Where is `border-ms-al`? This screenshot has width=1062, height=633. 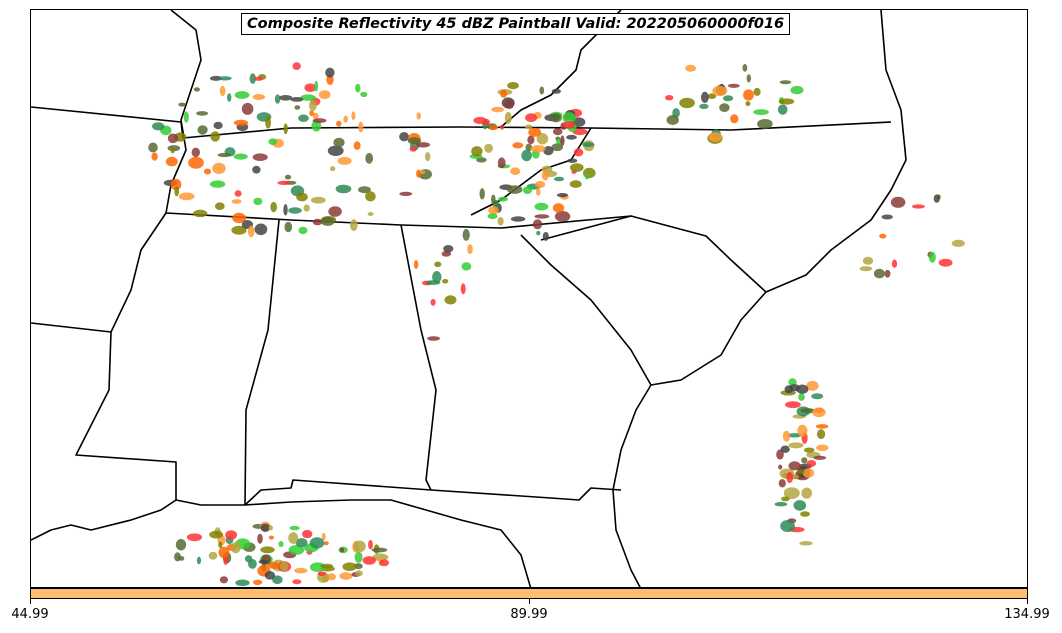 border-ms-al is located at coordinates (262, 362).